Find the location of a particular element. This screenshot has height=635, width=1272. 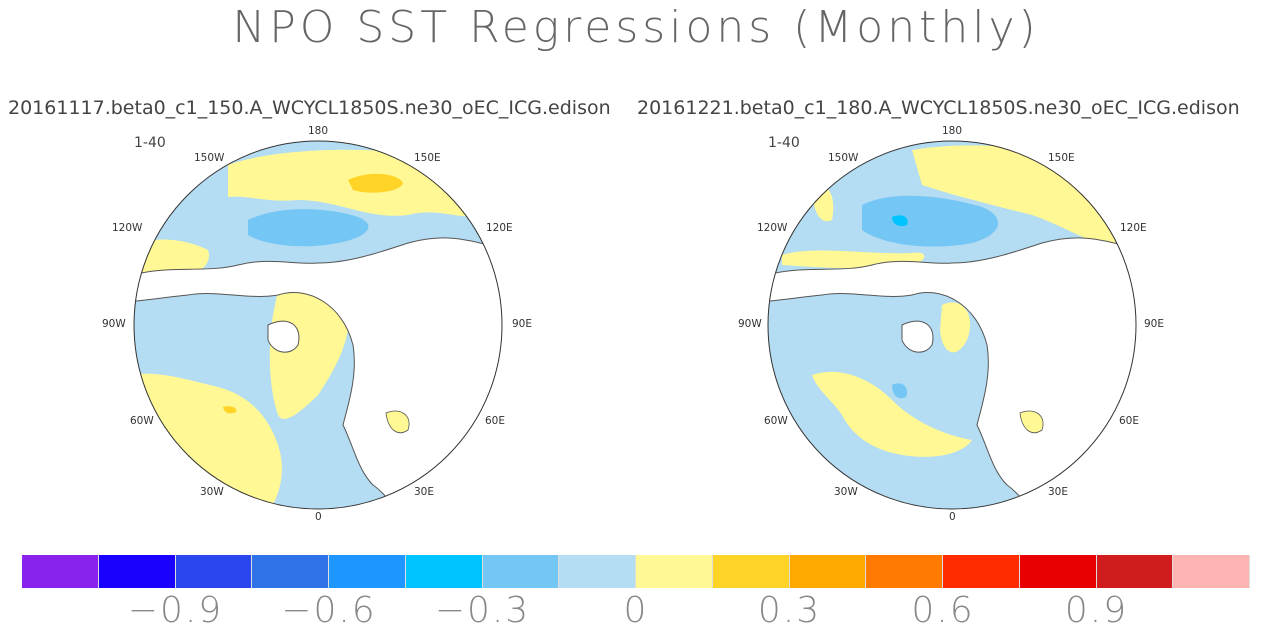

left-arctic-positive is located at coordinates (309, 350).